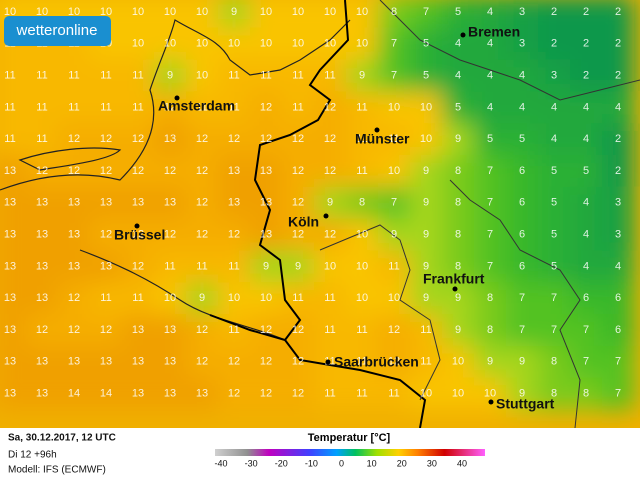 The width and height of the screenshot is (640, 483). What do you see at coordinates (618, 298) in the screenshot?
I see `temperature-value: 6` at bounding box center [618, 298].